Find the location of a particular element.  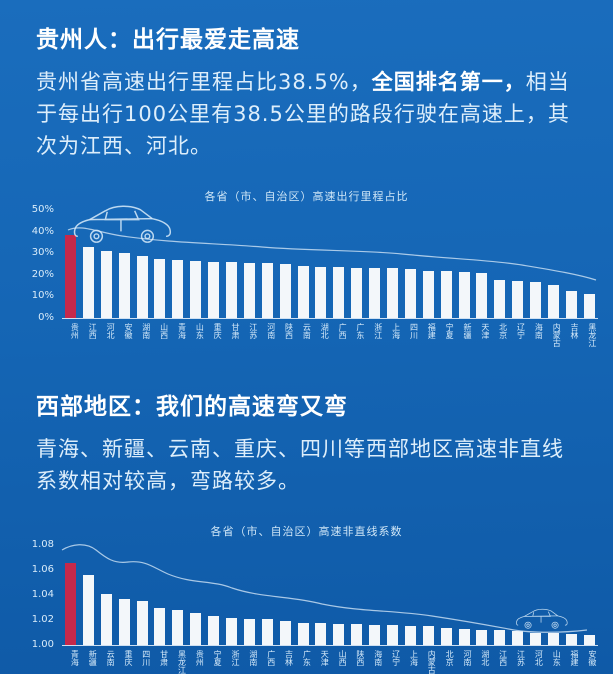

bar-label: 江西 is located at coordinates (503, 658).